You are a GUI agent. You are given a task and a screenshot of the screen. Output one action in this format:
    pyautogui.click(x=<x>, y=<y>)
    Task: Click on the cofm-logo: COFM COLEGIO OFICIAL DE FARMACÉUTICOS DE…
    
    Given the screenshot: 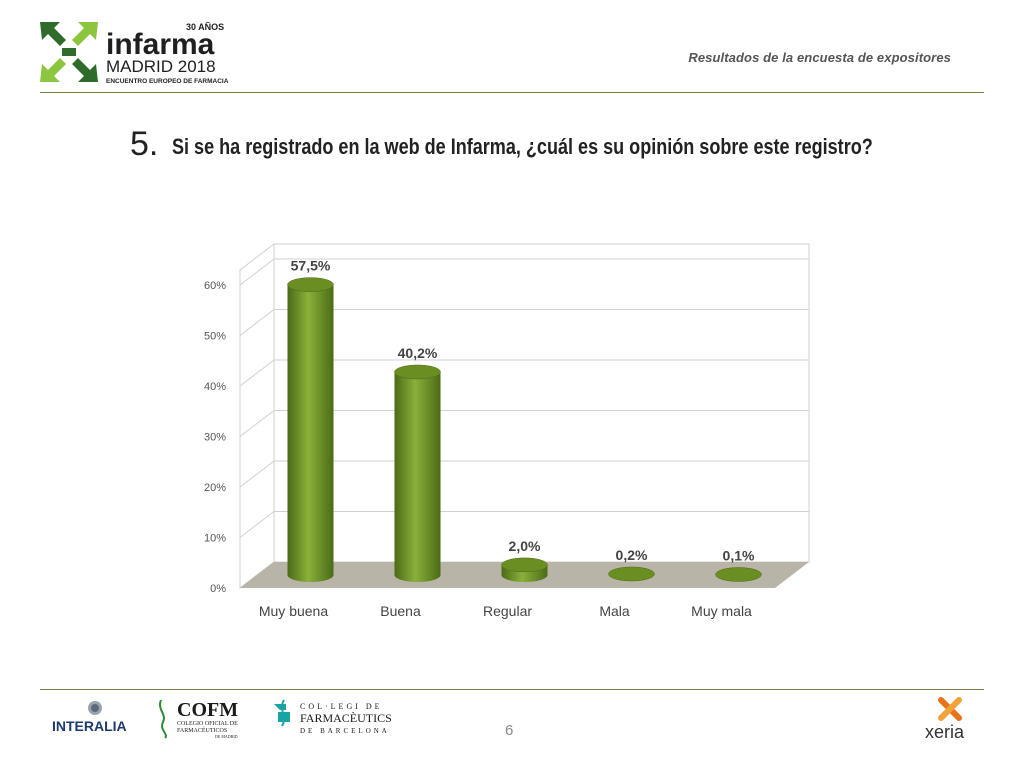 What is the action you would take?
    pyautogui.click(x=198, y=719)
    